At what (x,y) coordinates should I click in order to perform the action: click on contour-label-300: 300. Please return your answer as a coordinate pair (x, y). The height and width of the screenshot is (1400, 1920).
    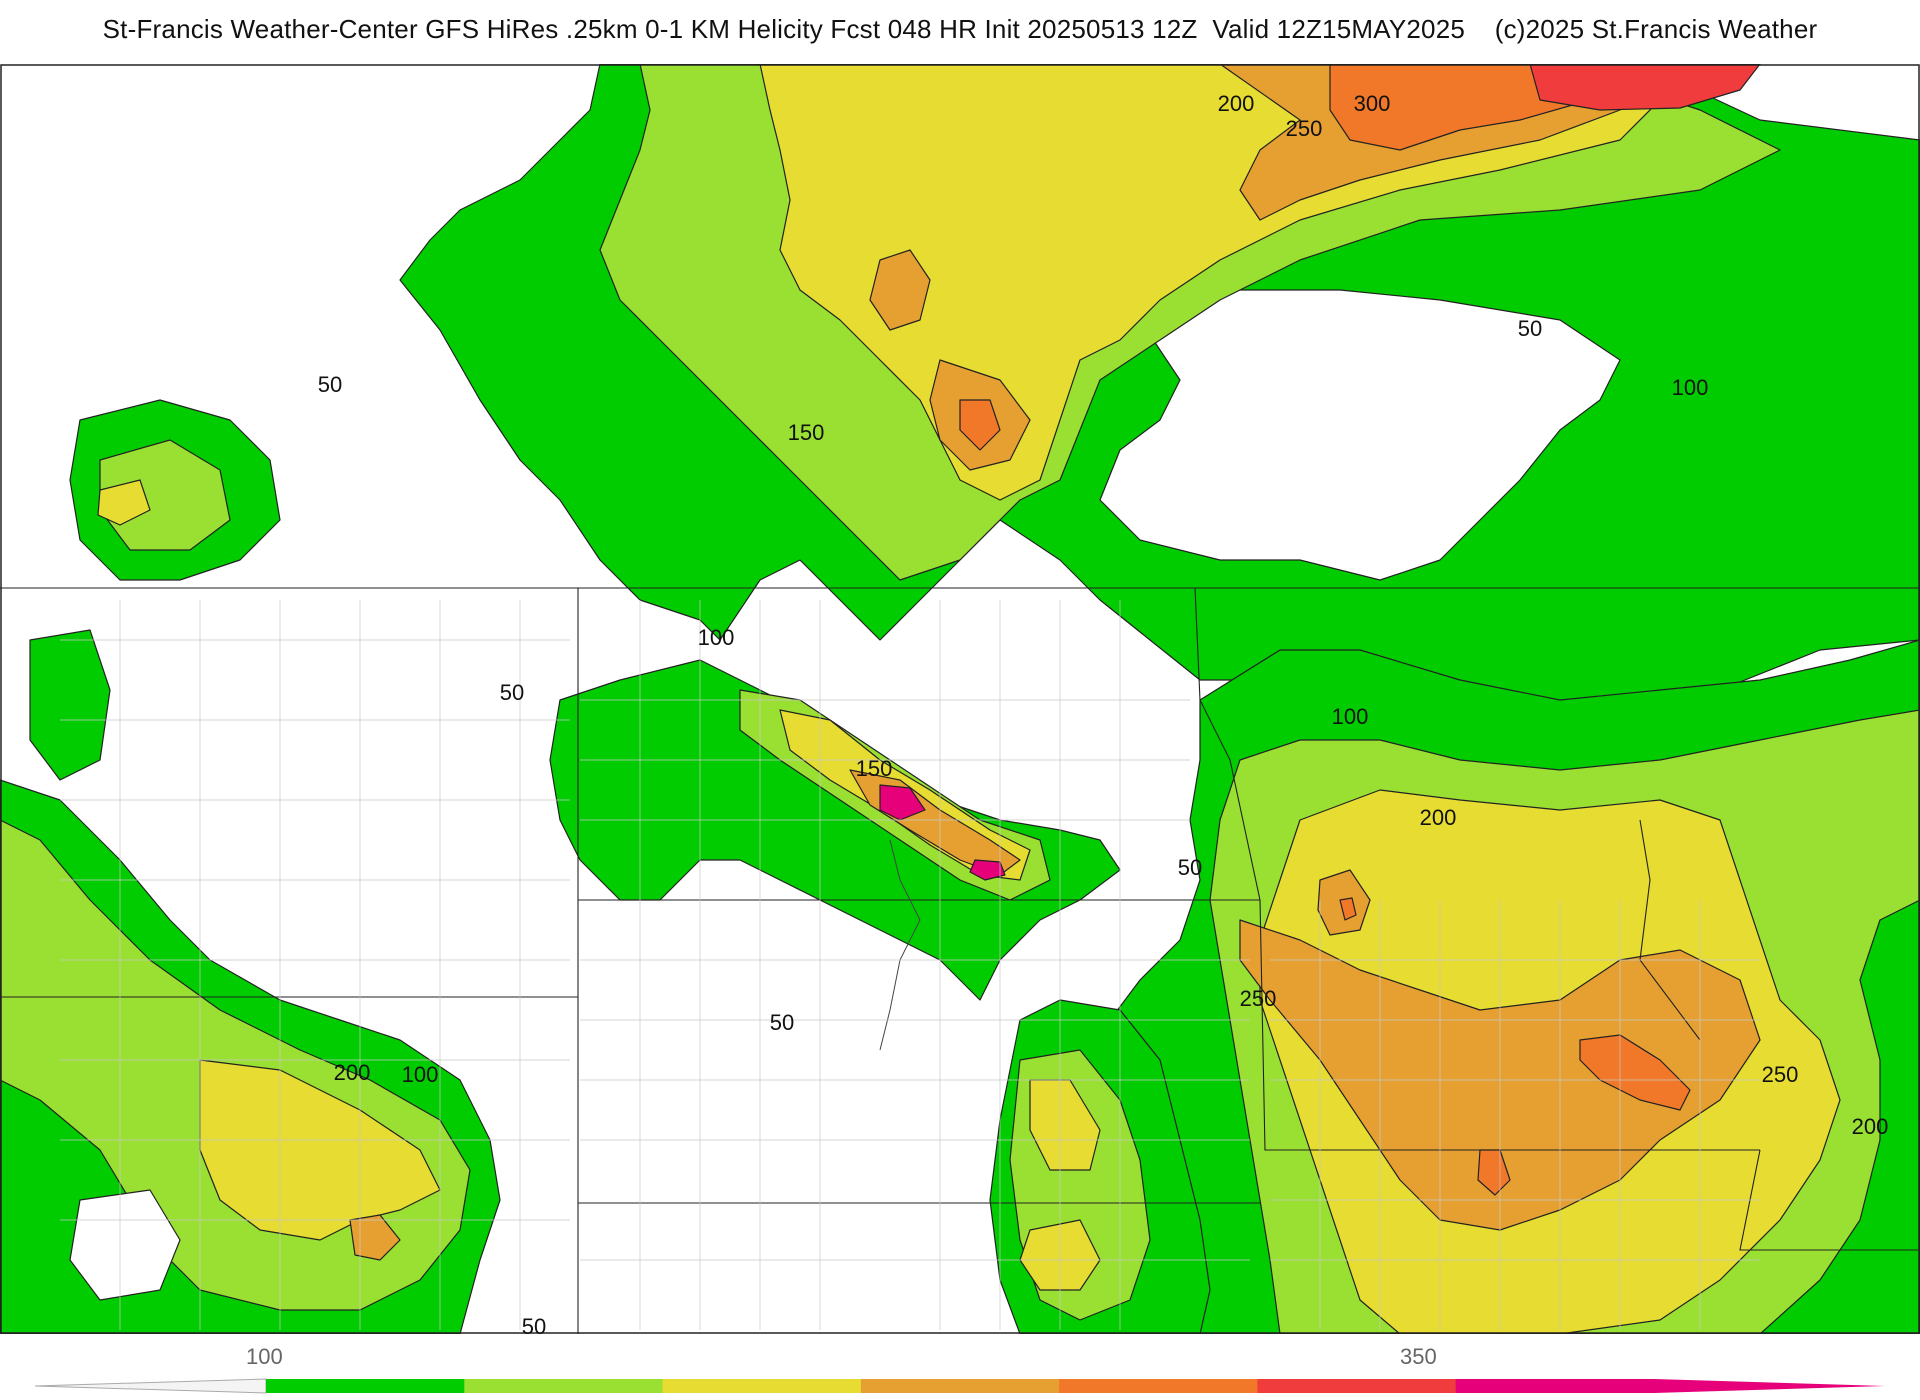
    Looking at the image, I should click on (1372, 103).